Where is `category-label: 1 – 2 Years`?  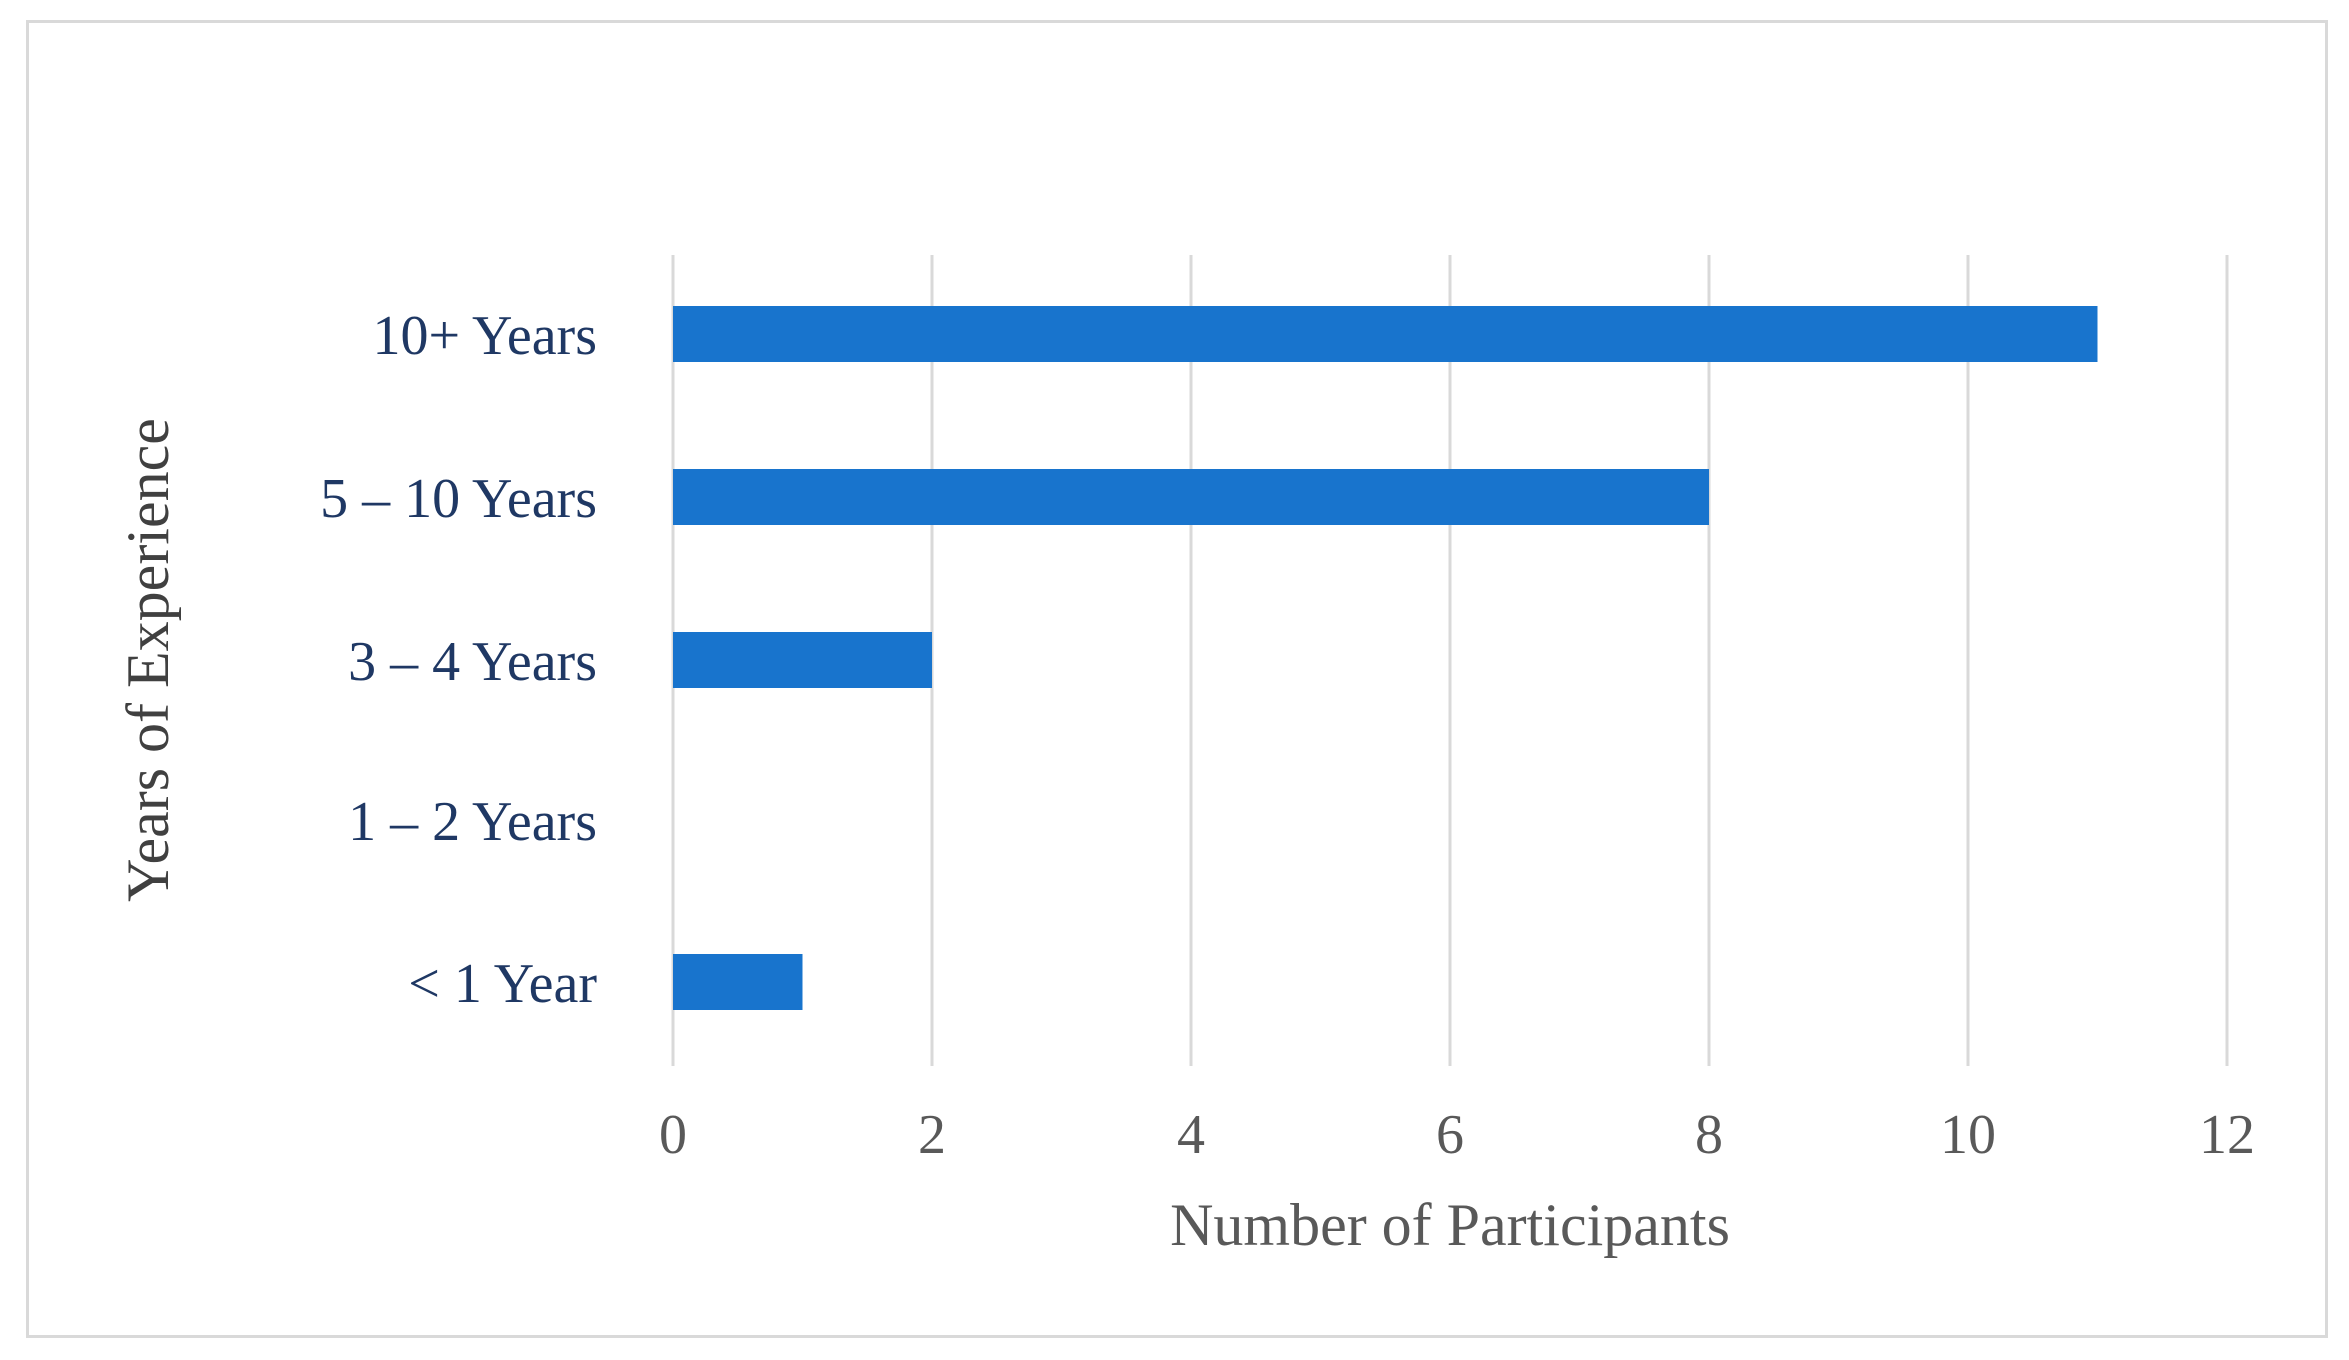
category-label: 1 – 2 Years is located at coordinates (472, 822).